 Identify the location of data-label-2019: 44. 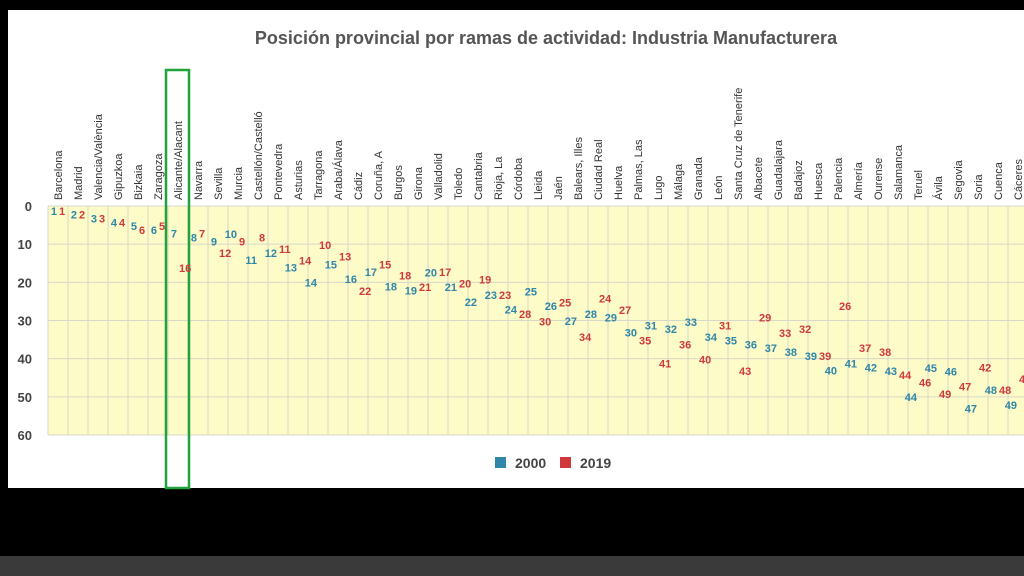
(905, 376).